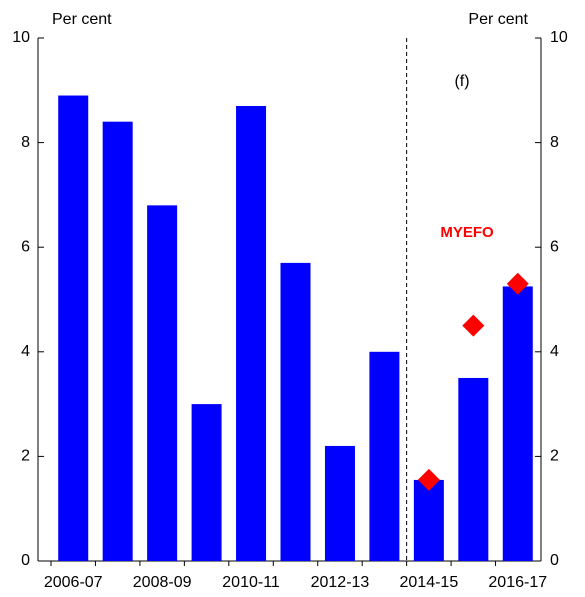 This screenshot has width=585, height=597. What do you see at coordinates (467, 232) in the screenshot?
I see `marker-label: MYEFO` at bounding box center [467, 232].